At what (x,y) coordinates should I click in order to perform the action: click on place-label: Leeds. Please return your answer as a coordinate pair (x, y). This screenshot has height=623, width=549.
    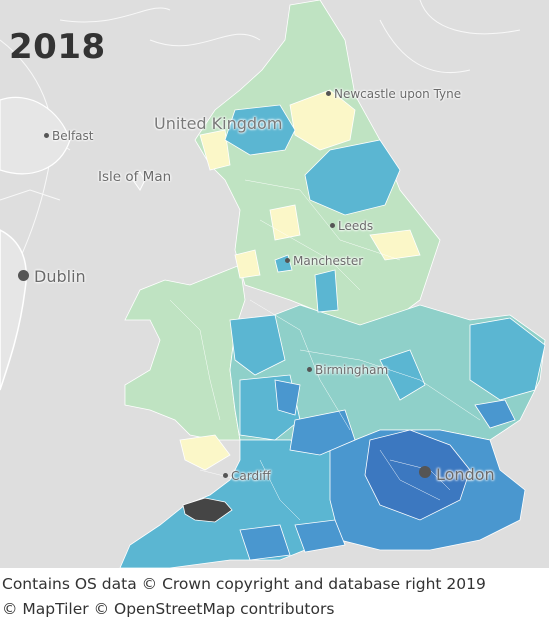
    Looking at the image, I should click on (356, 226).